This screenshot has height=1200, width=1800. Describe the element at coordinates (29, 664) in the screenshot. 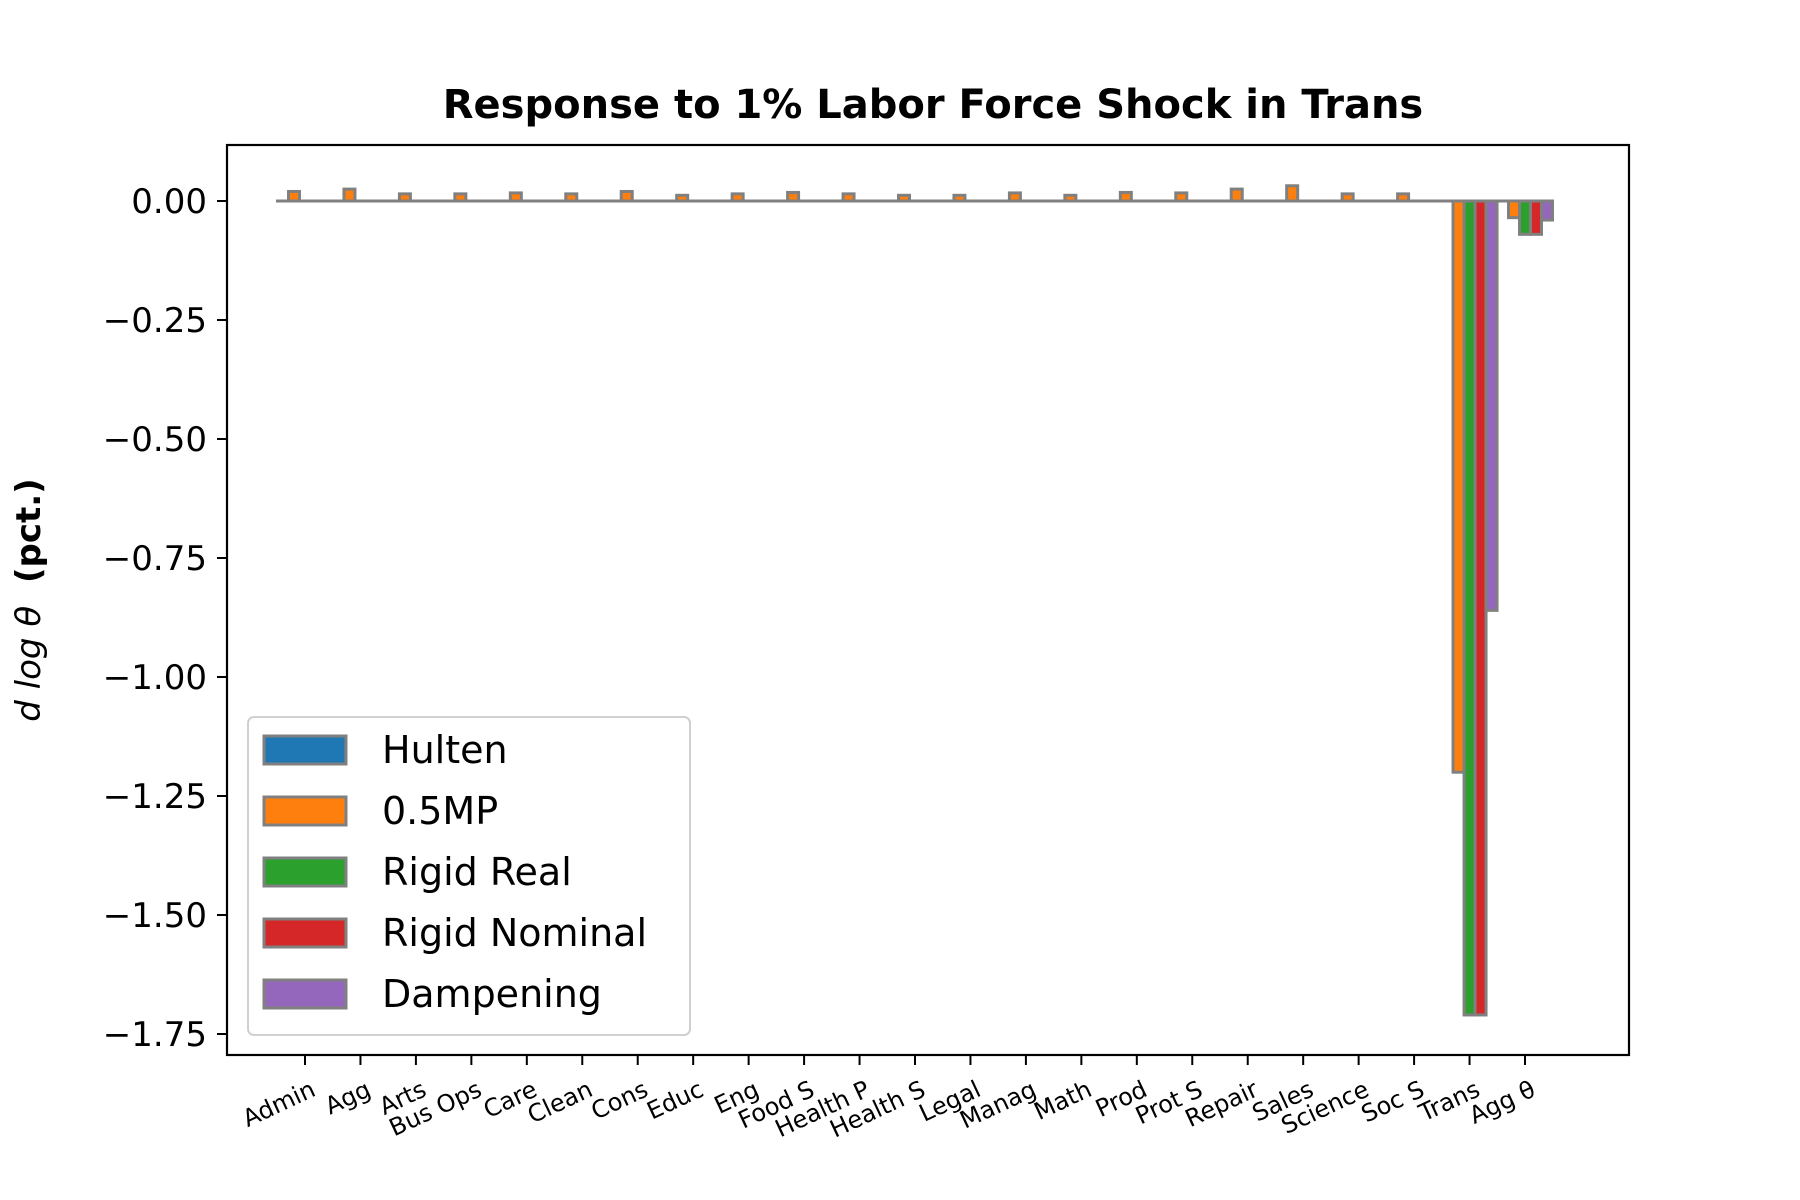

I see `y-axis-label-math: d log θ` at that location.